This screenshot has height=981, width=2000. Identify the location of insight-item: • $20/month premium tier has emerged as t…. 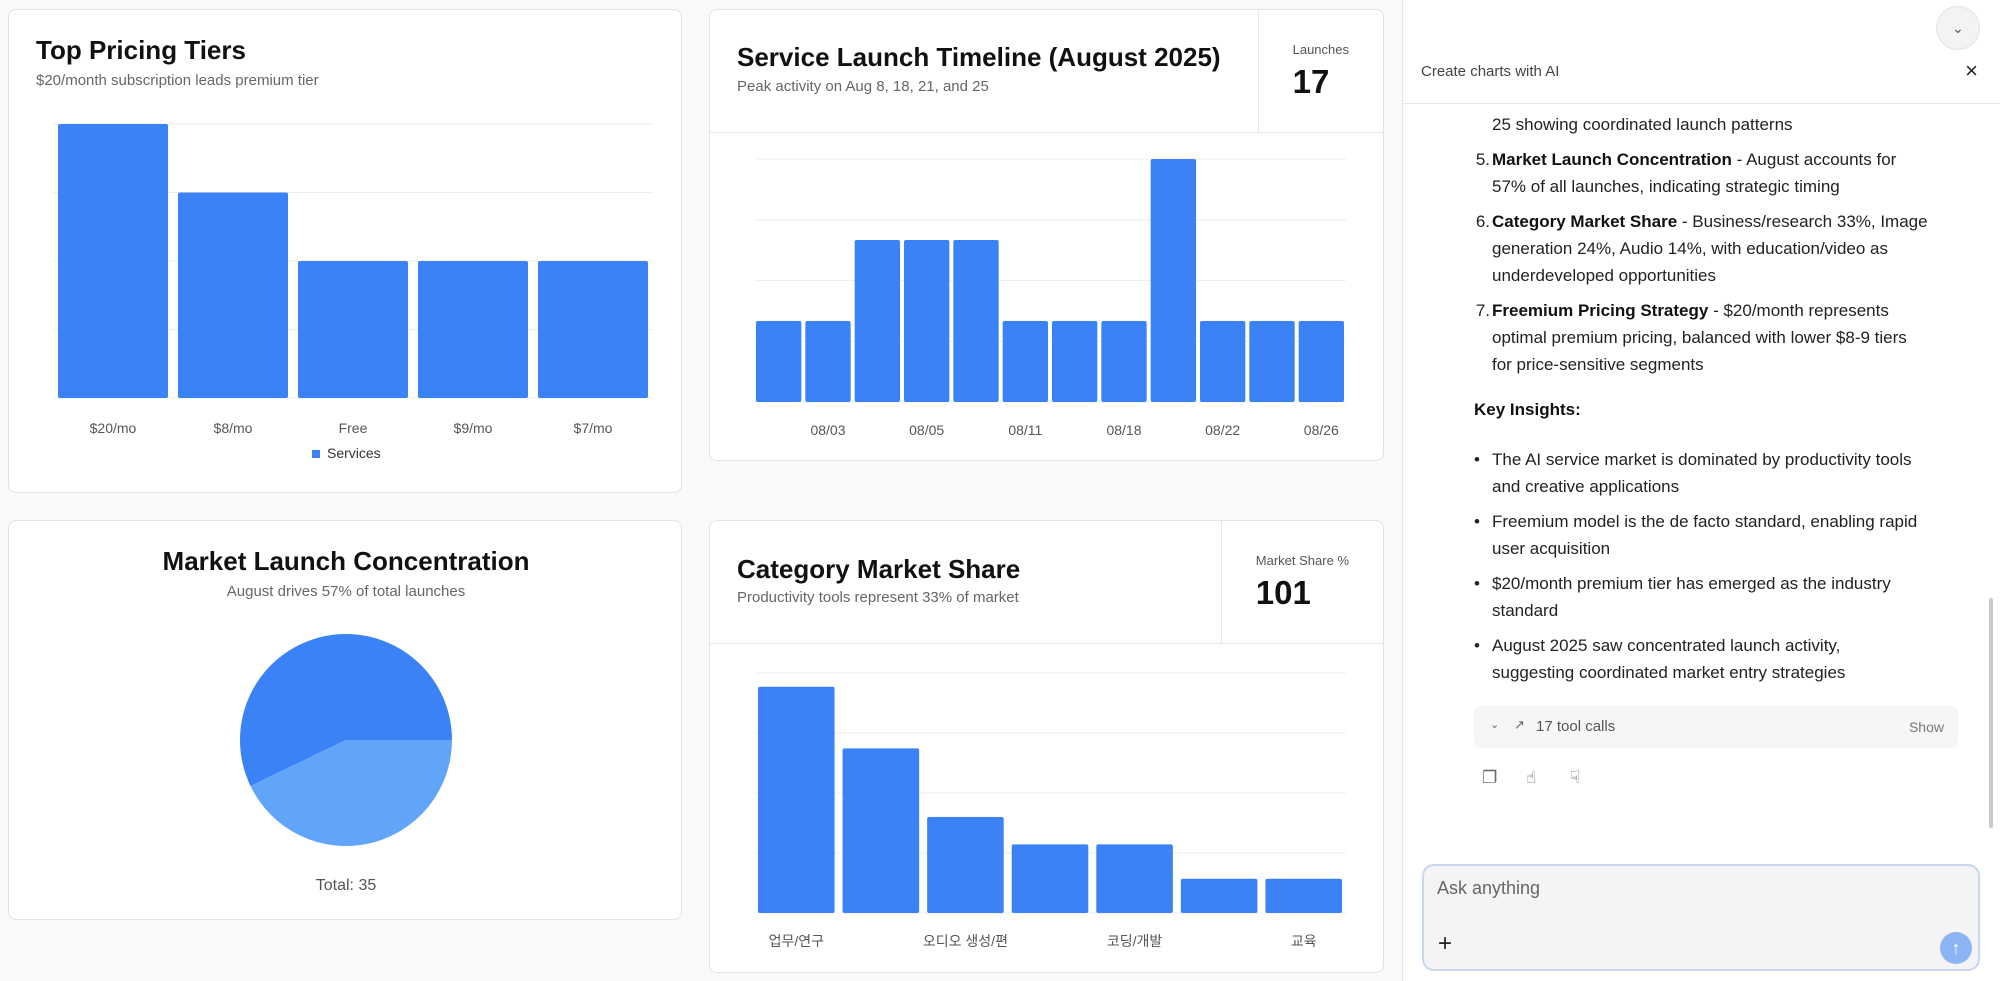
(1718, 597).